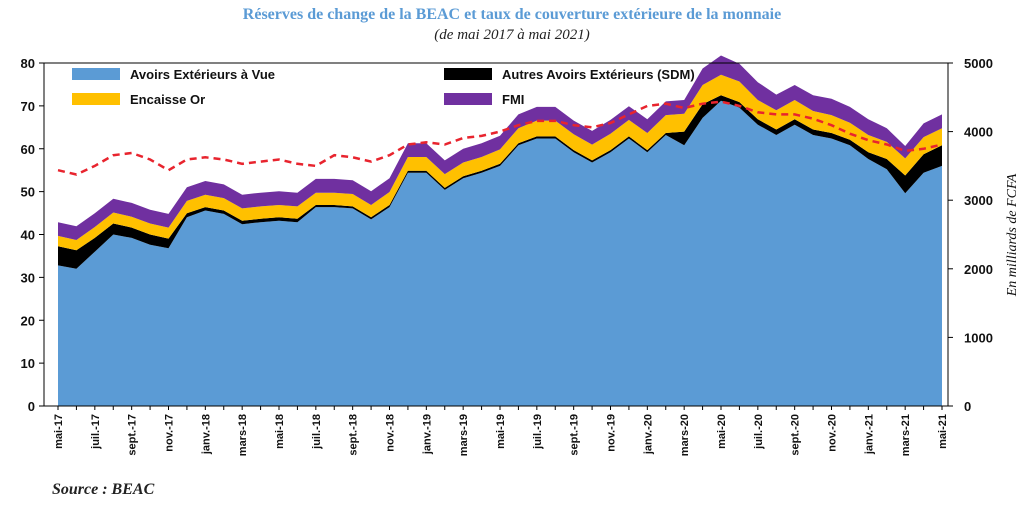 This screenshot has width=1024, height=508. Describe the element at coordinates (28, 235) in the screenshot. I see `left-tick-label: 40` at that location.